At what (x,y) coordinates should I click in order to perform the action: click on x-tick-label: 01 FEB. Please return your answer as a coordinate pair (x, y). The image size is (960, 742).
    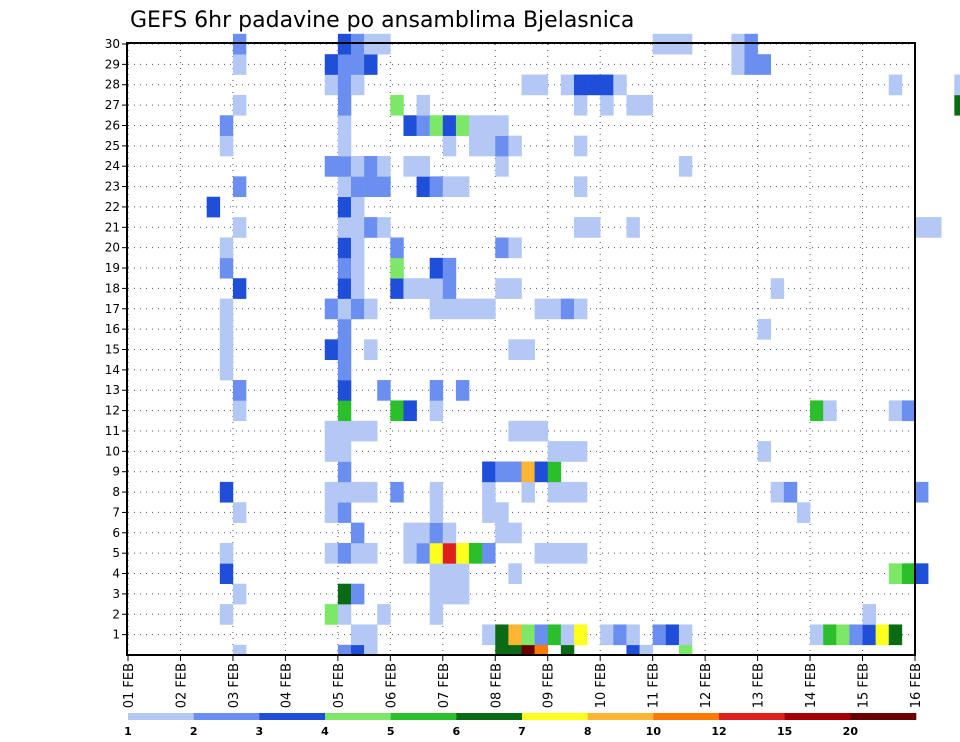
    Looking at the image, I should click on (129, 685).